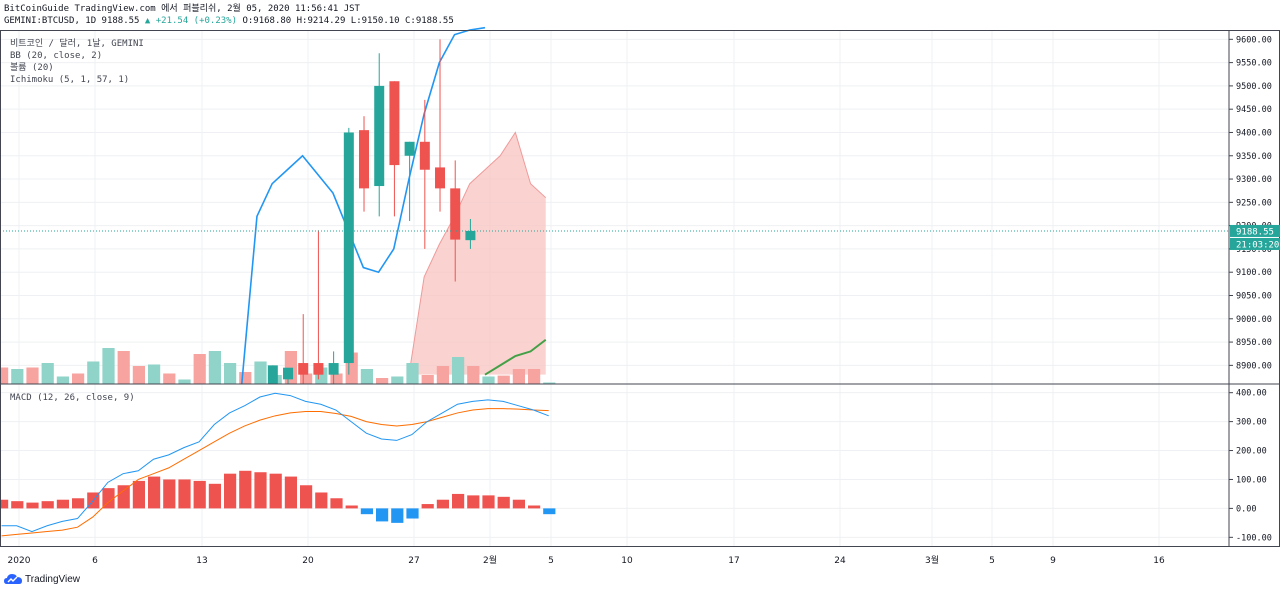 The image size is (1280, 594). Describe the element at coordinates (1254, 273) in the screenshot. I see `price-tick-label: 9100.00` at that location.